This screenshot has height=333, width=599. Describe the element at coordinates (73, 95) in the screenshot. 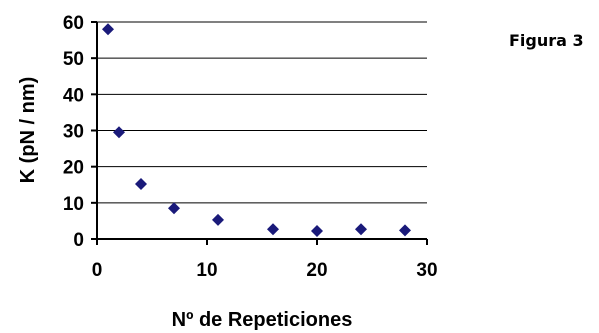

I see `y-tick-label: 40` at that location.